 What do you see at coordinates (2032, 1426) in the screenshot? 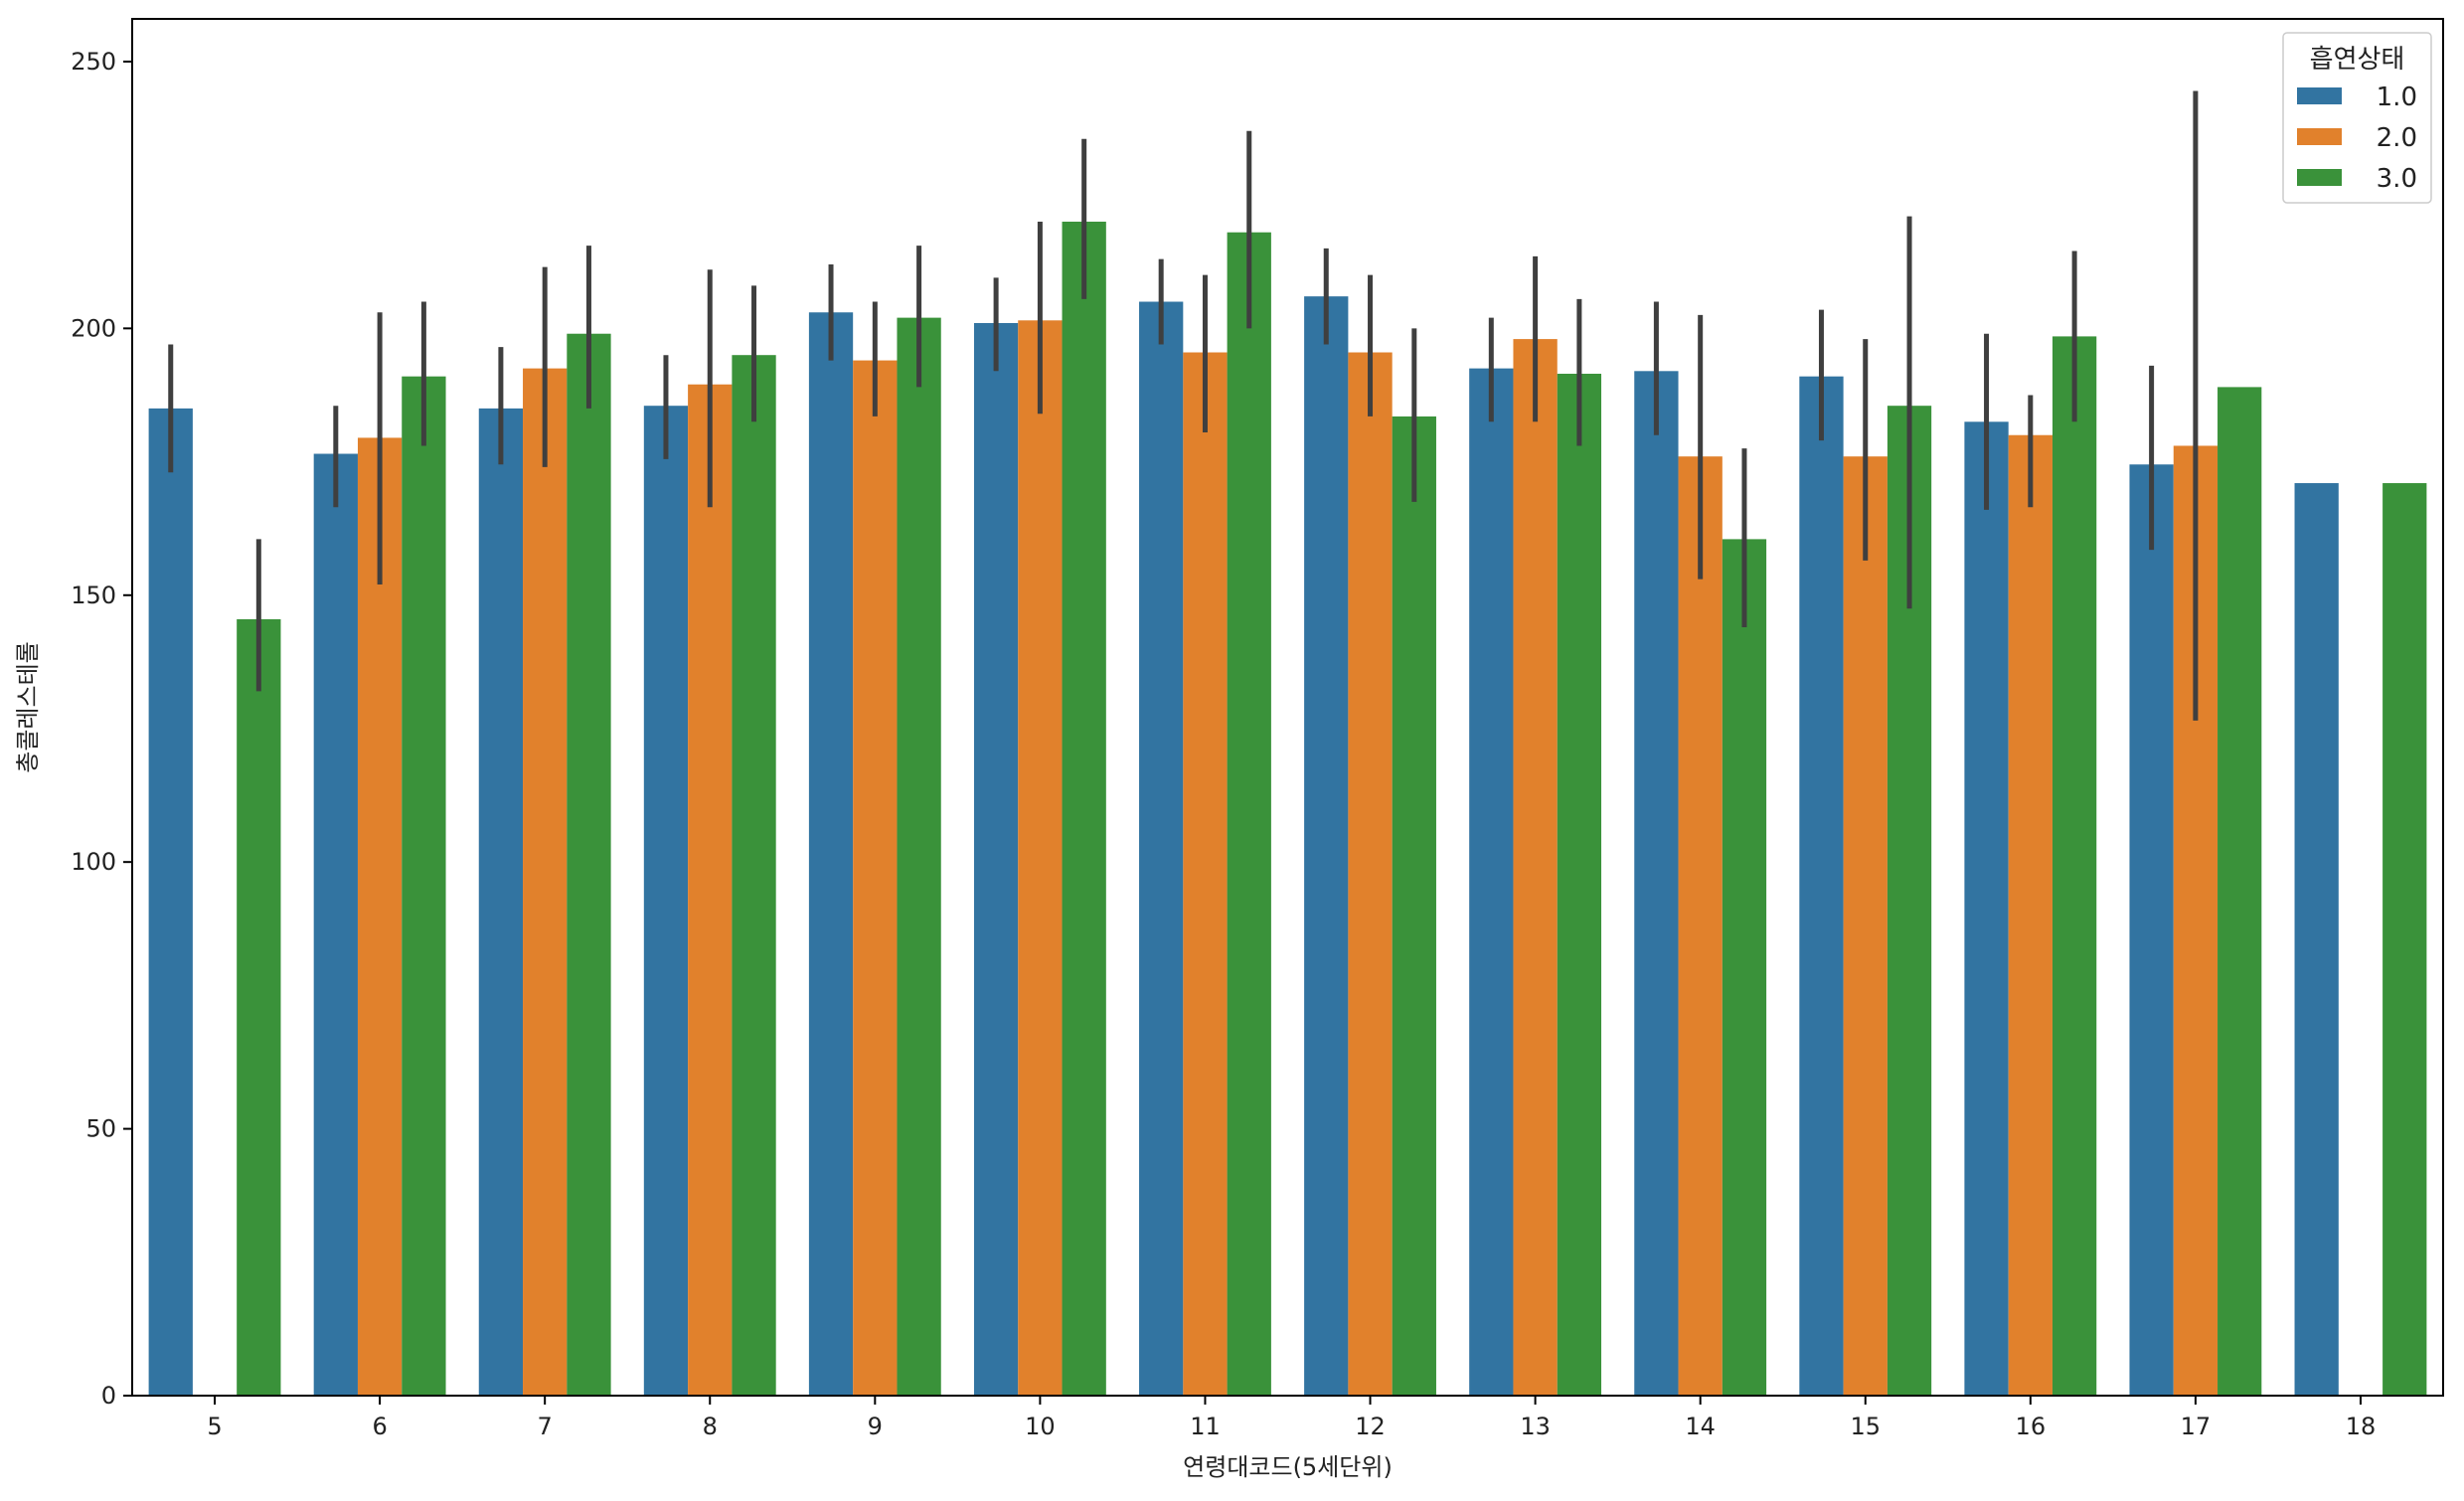
I see `x-tick-label: 16` at bounding box center [2032, 1426].